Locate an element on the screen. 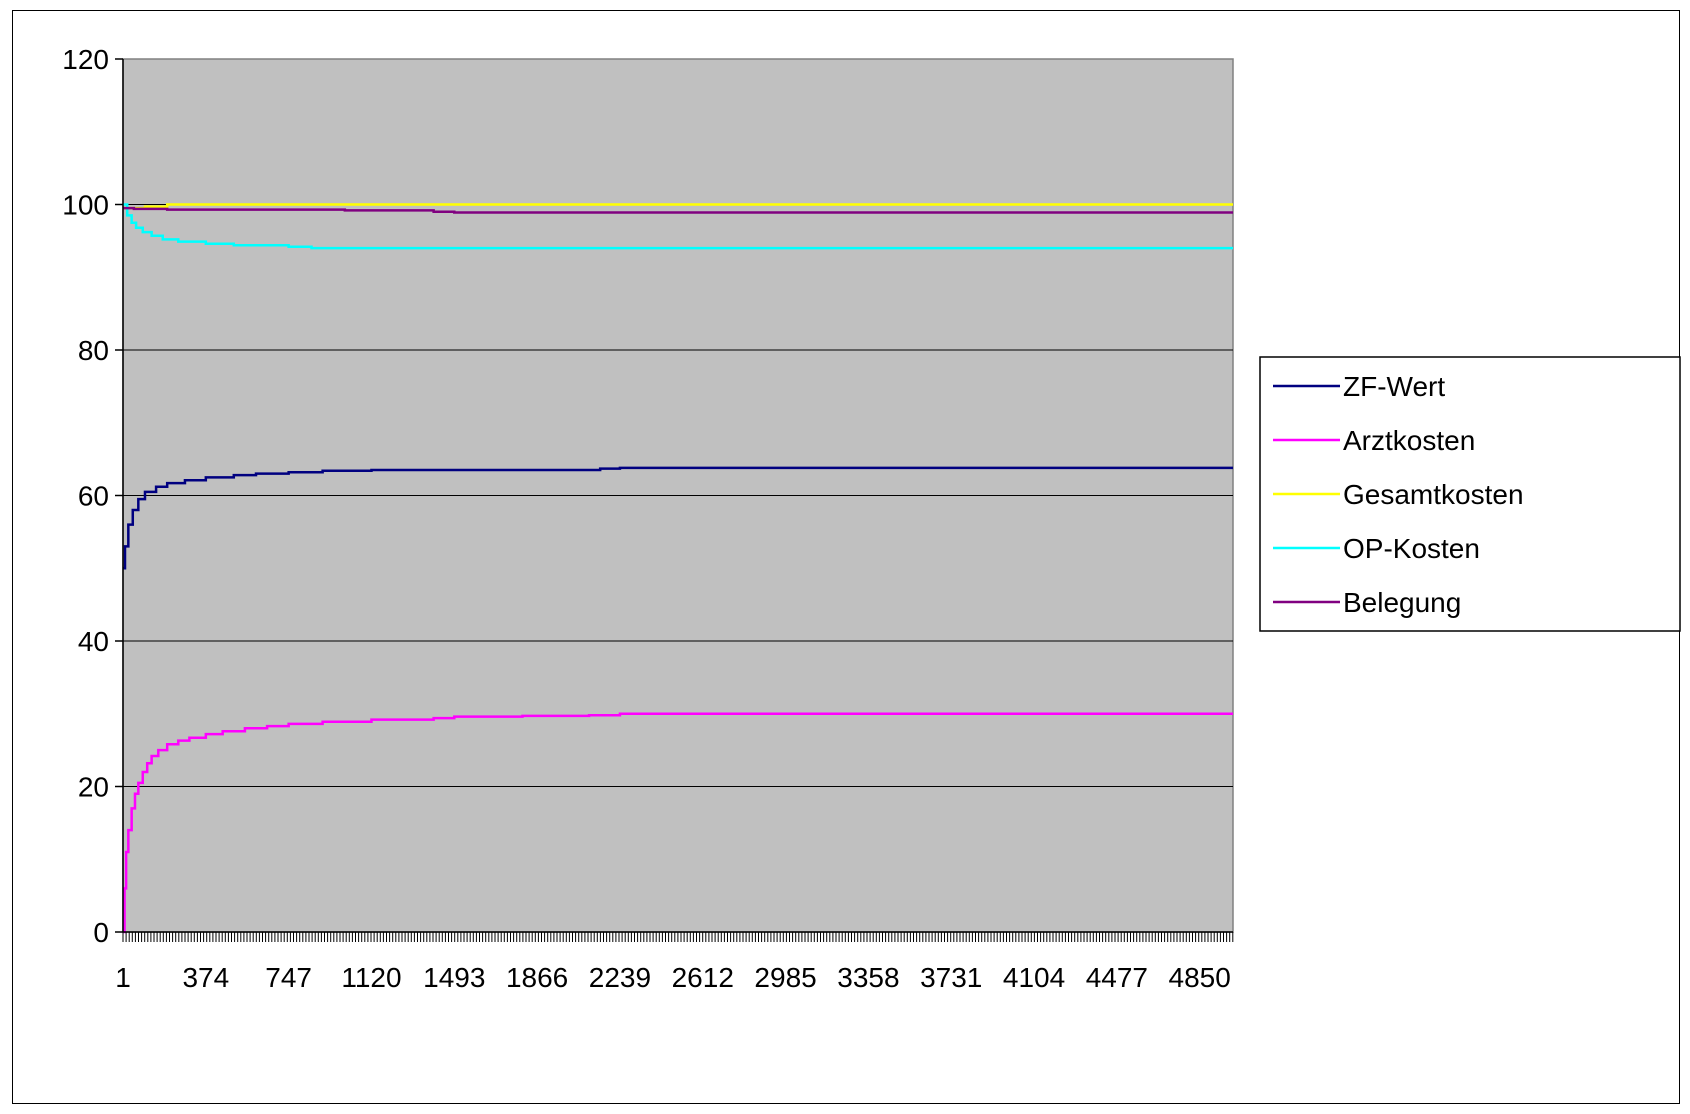  legend-label: Belegung is located at coordinates (1402, 602).